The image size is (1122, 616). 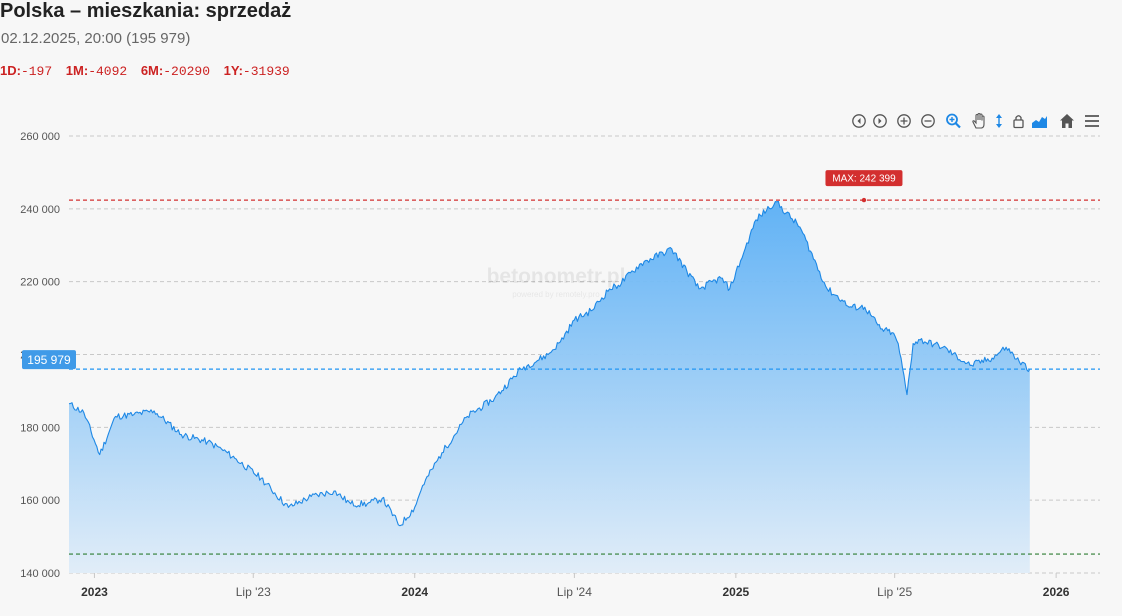 I want to click on change-value-1m: -4092, so click(x=108, y=71).